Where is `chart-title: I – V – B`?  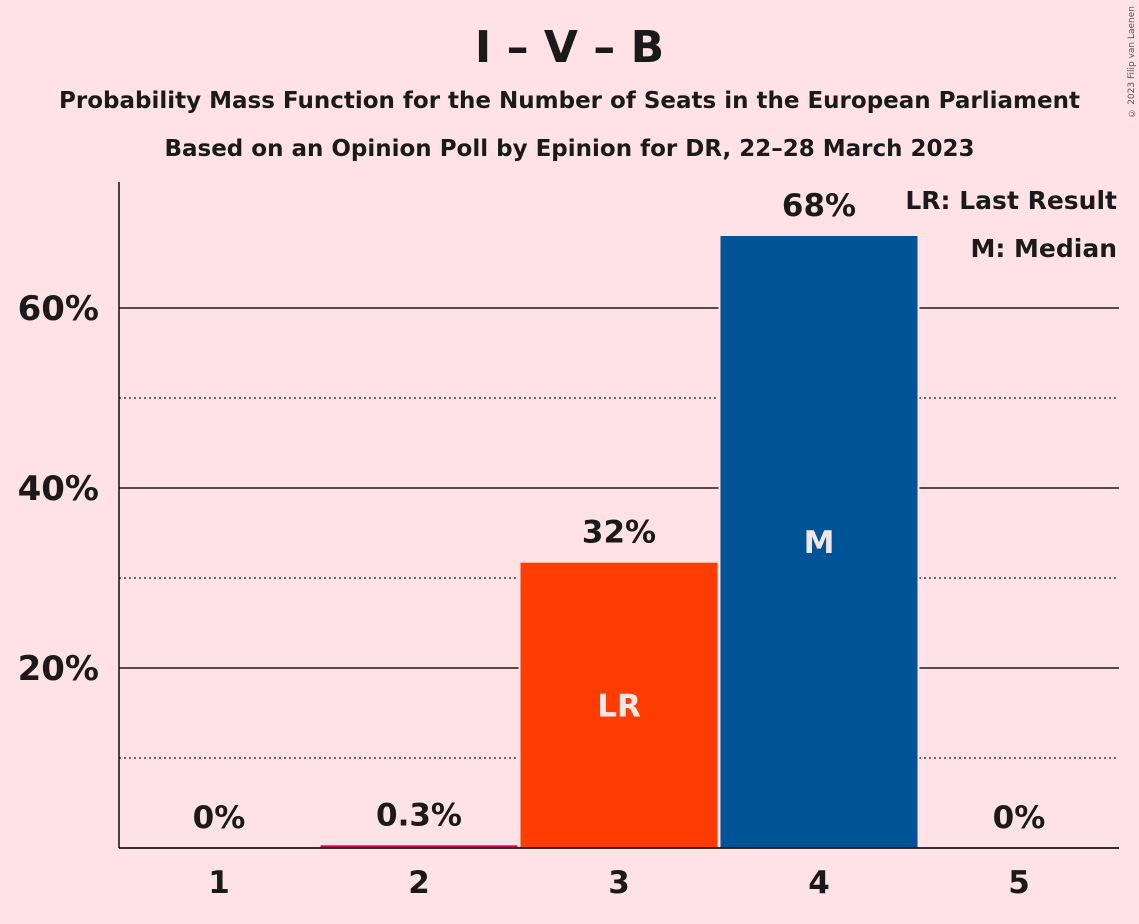 chart-title: I – V – B is located at coordinates (569, 47).